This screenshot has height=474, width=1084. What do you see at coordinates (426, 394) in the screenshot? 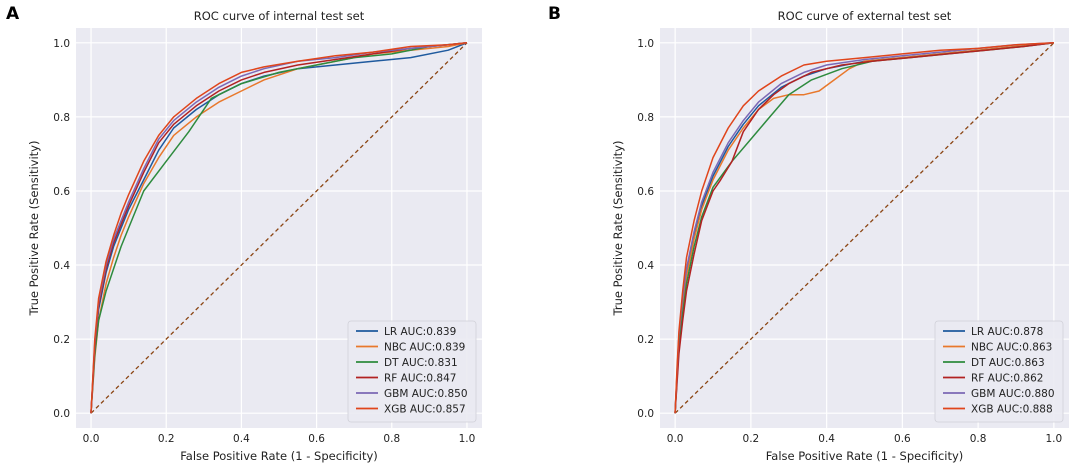
I see `legend-entry: GBM AUC:0.850` at bounding box center [426, 394].